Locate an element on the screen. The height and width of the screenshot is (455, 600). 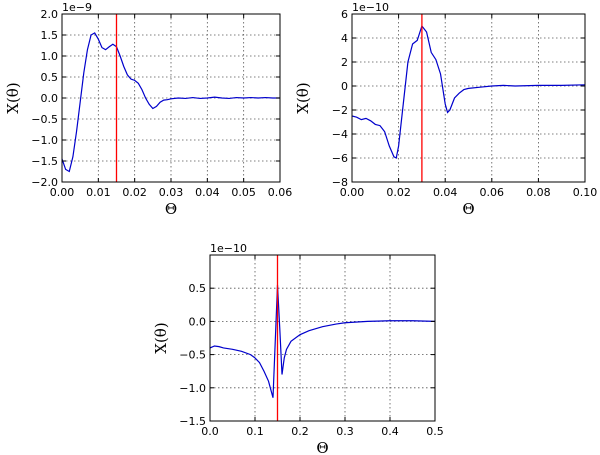
y-tick-label: −8 is located at coordinates (340, 182).